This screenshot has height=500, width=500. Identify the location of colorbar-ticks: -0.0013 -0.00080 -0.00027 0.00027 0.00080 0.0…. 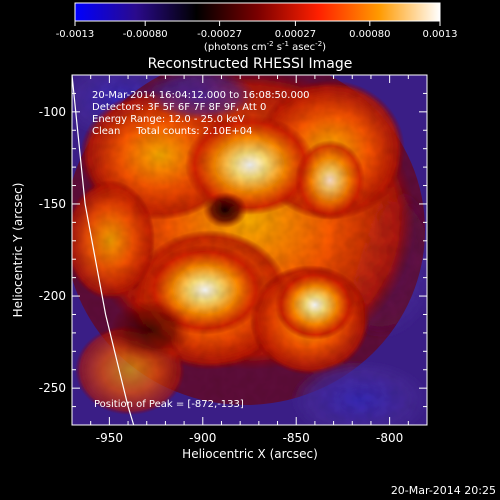
(257, 30).